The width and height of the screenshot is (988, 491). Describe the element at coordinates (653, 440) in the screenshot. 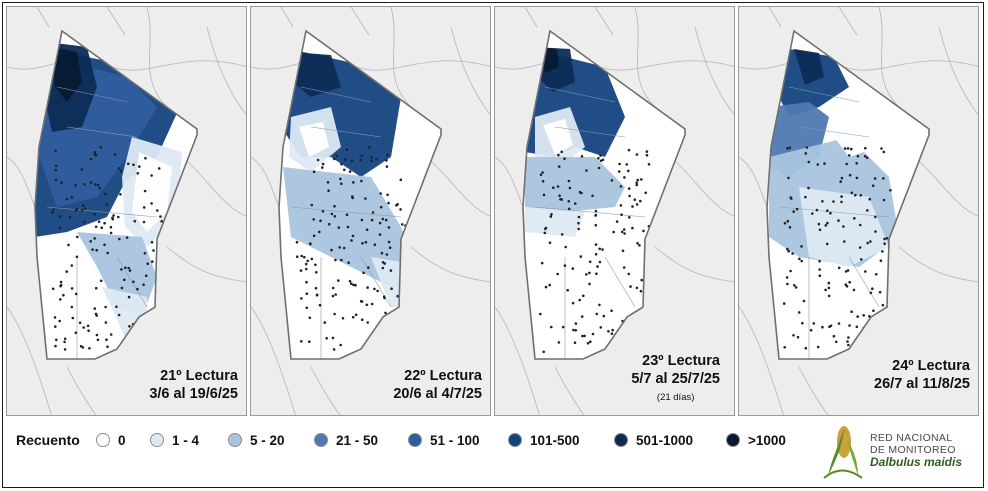

I see `legend-item-6: 501-1000` at that location.